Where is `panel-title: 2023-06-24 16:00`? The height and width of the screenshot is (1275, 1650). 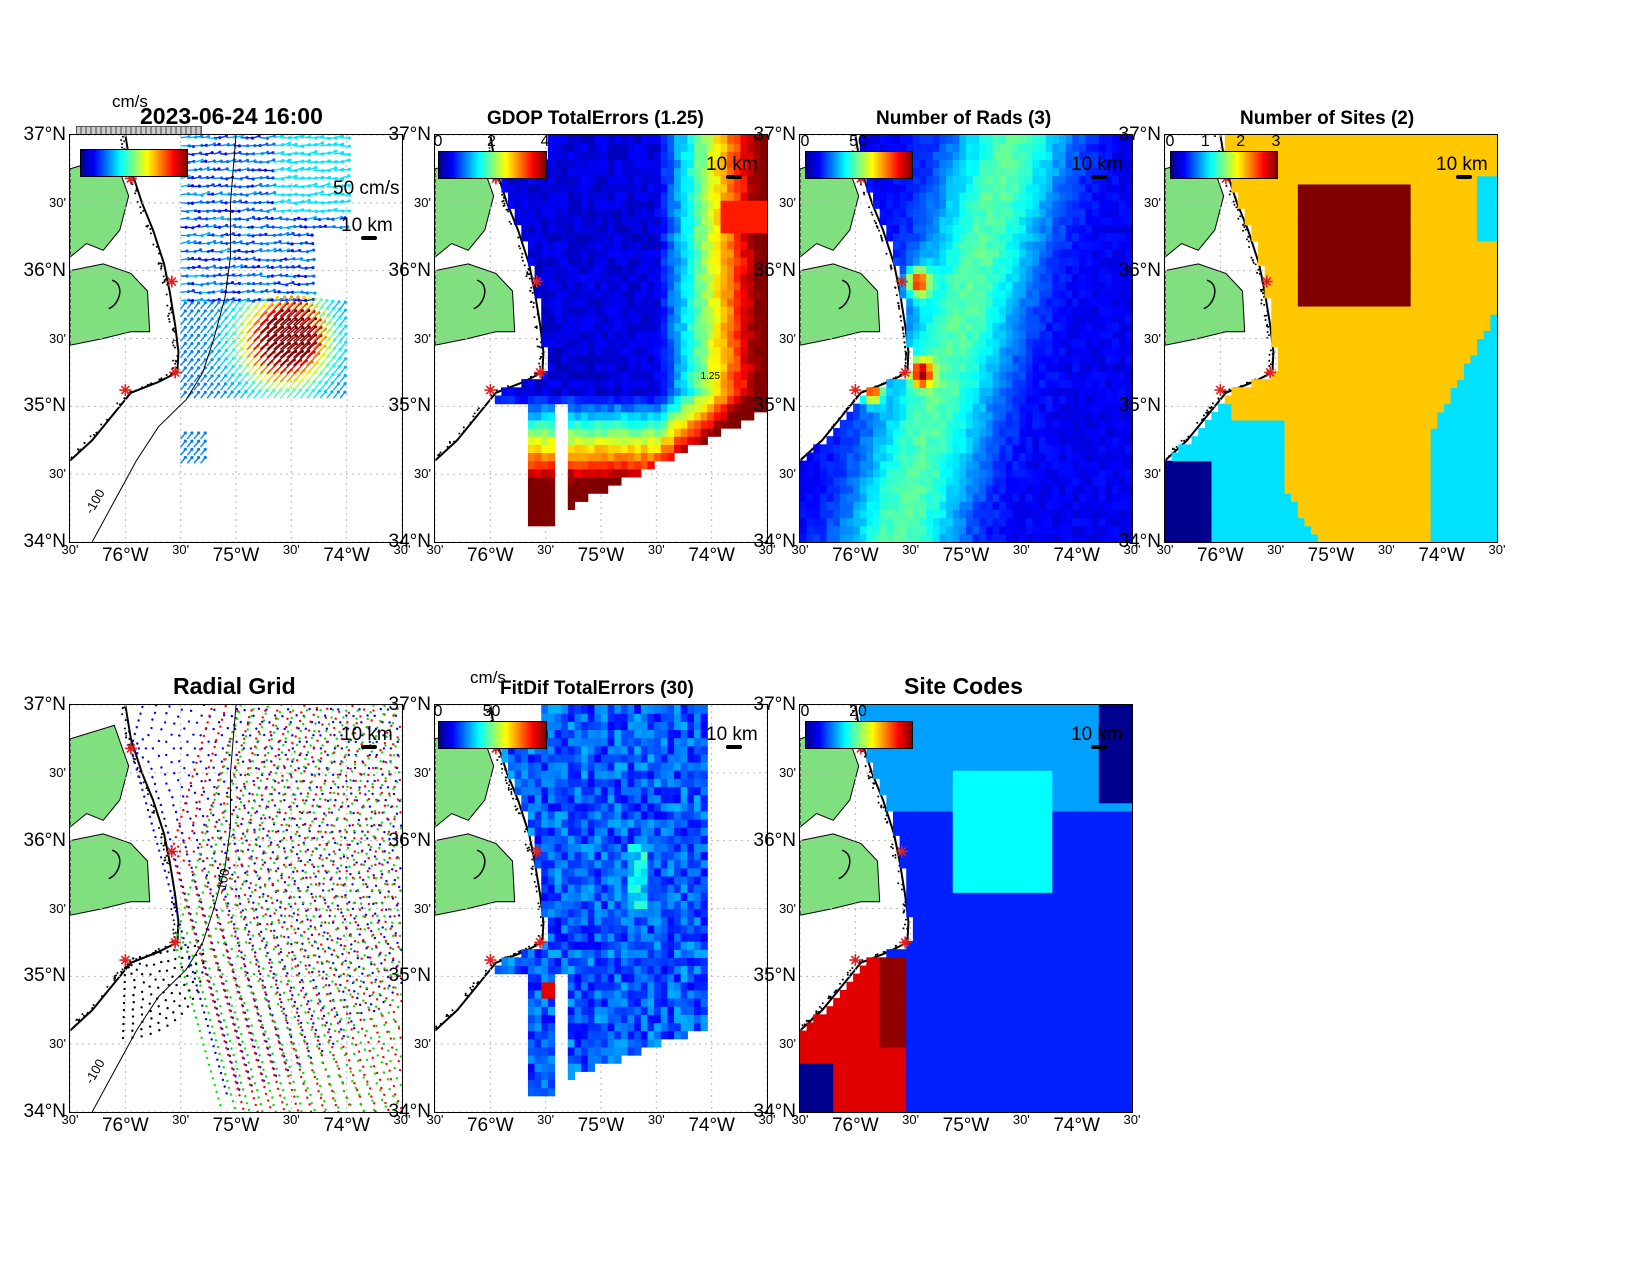 panel-title: 2023-06-24 16:00 is located at coordinates (231, 116).